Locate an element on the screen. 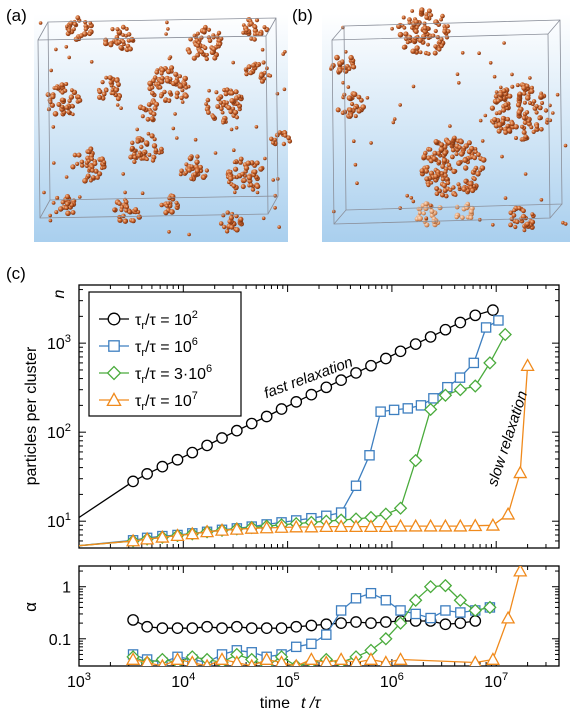 The width and height of the screenshot is (573, 715). y-tick-label: 1 is located at coordinates (66, 588).